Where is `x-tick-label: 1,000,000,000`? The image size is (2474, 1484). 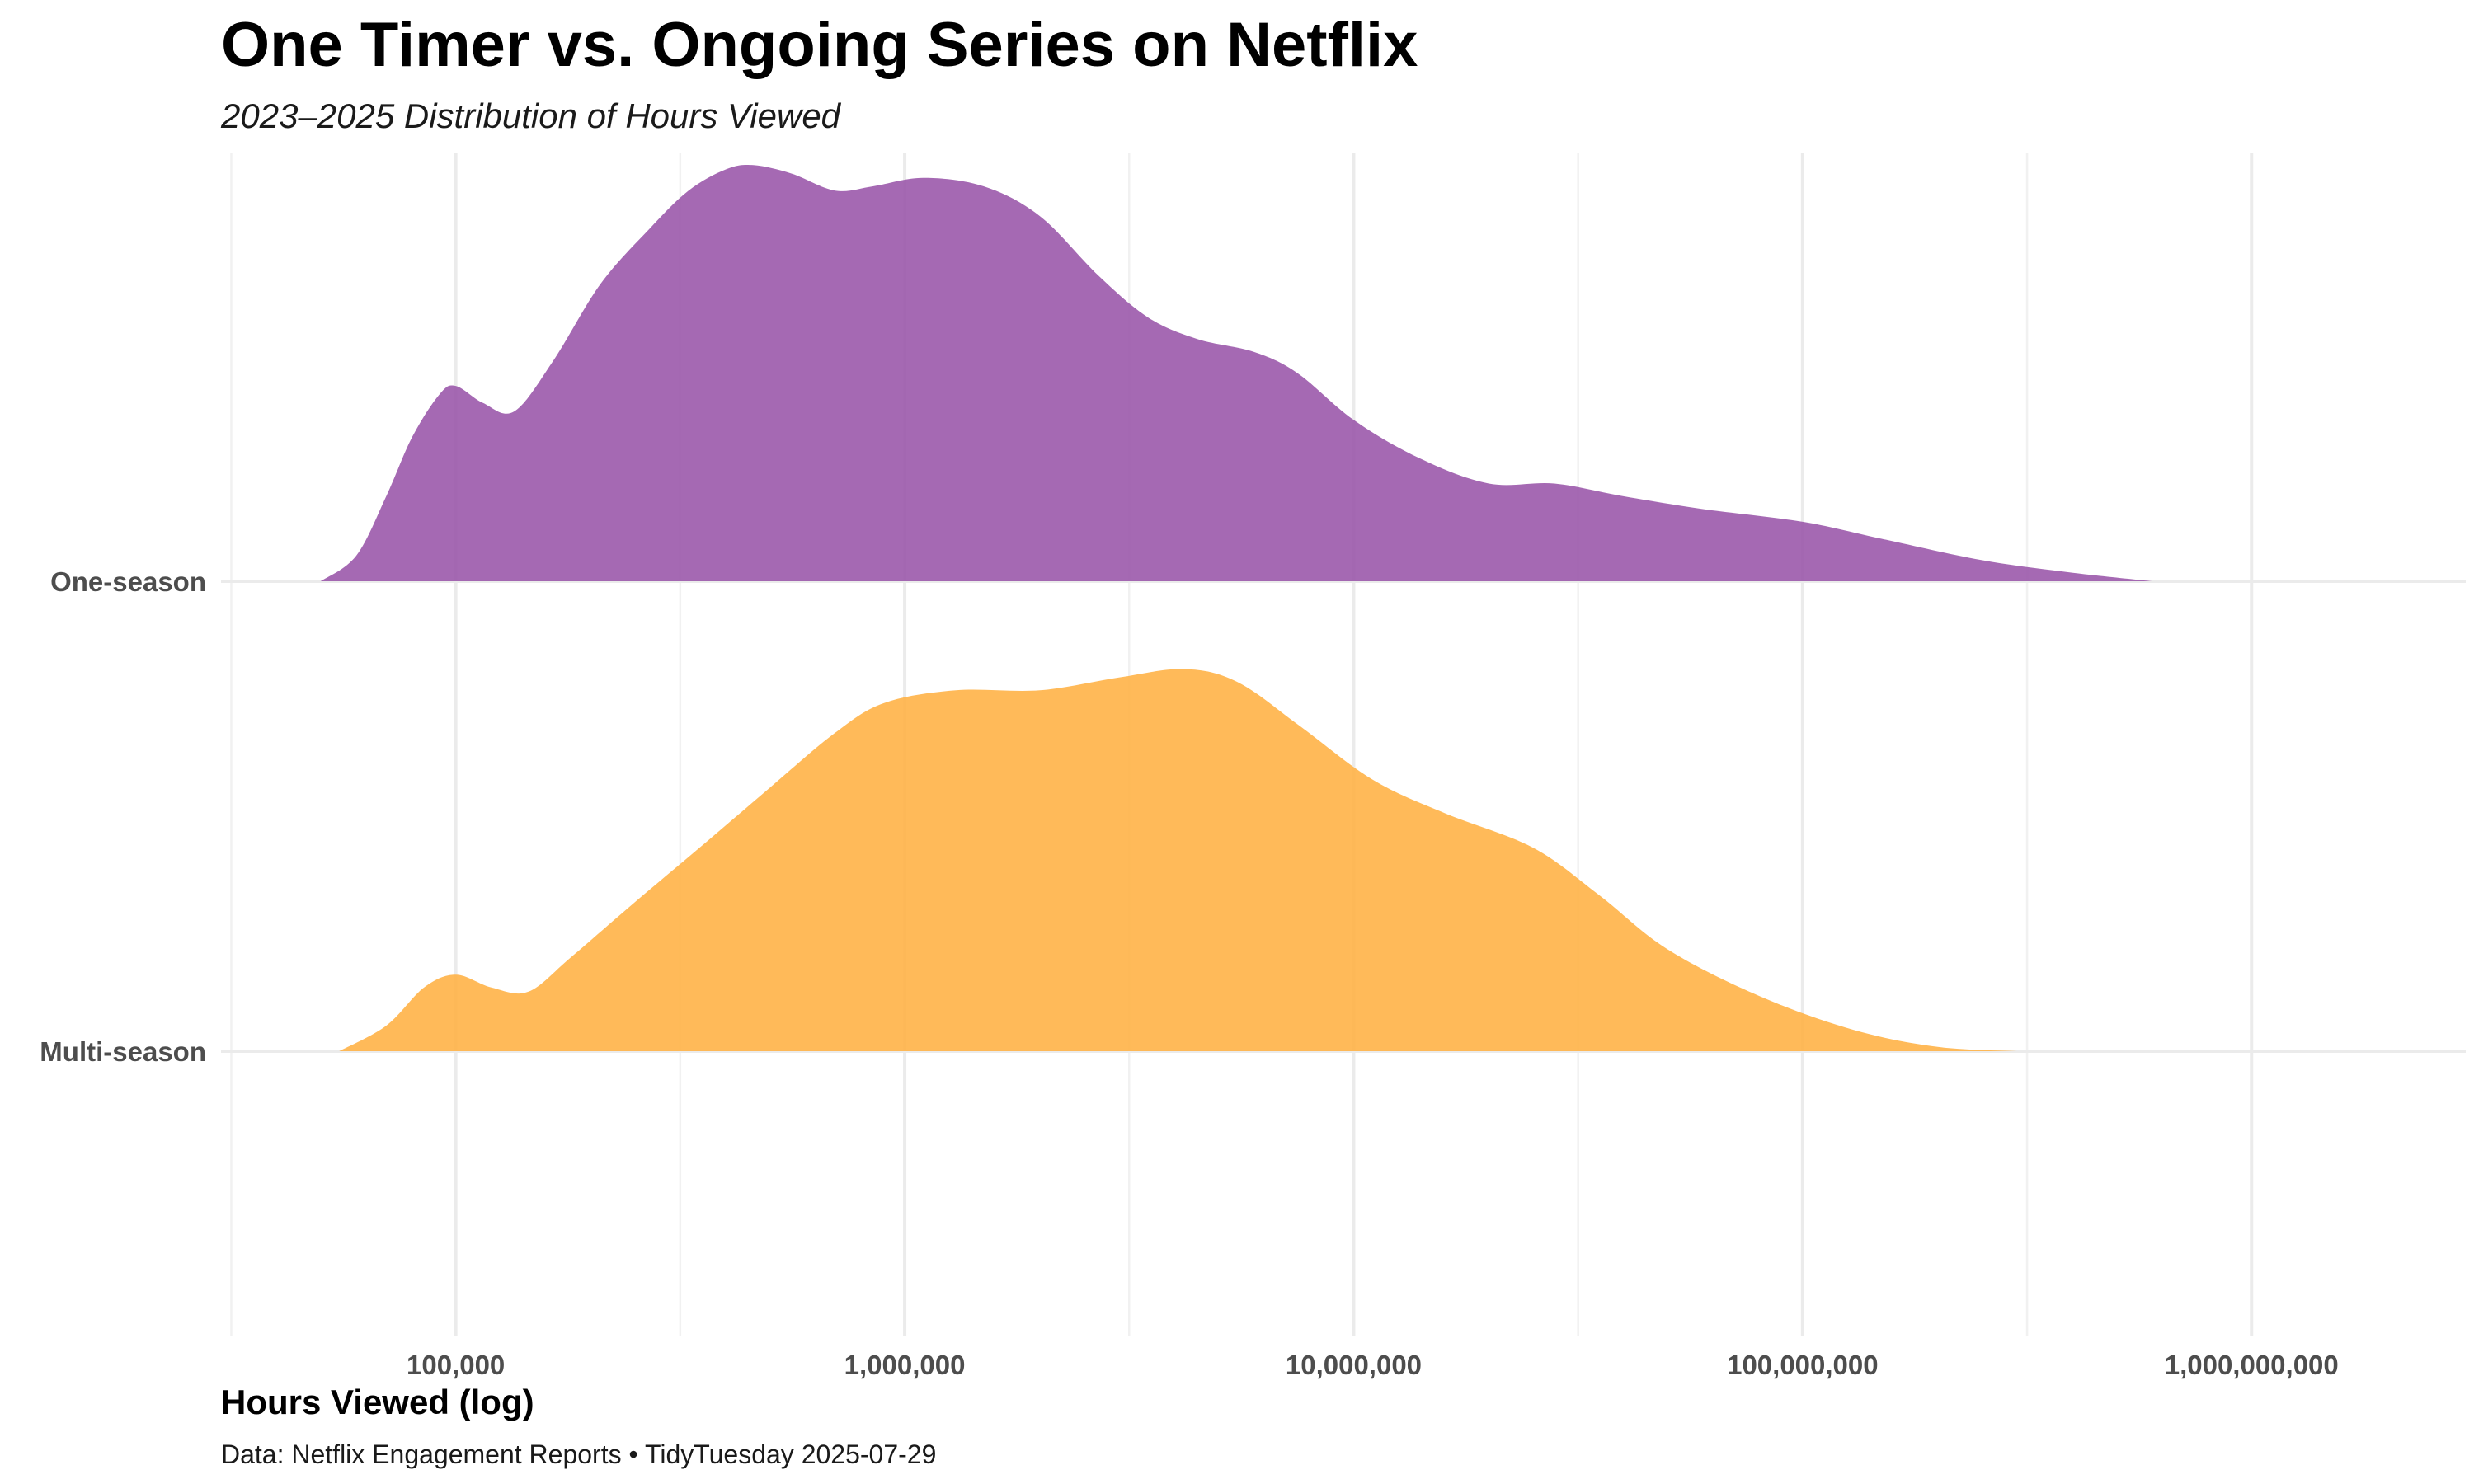
x-tick-label: 1,000,000,000 is located at coordinates (2252, 1365).